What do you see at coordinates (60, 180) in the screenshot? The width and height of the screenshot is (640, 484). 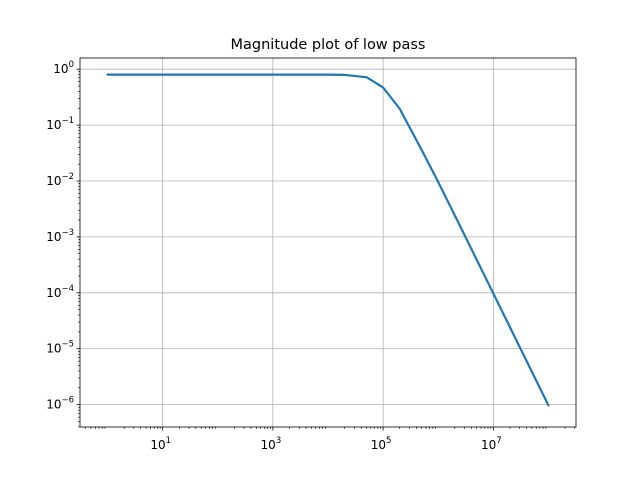 I see `y-tick-label: 10⁻²` at bounding box center [60, 180].